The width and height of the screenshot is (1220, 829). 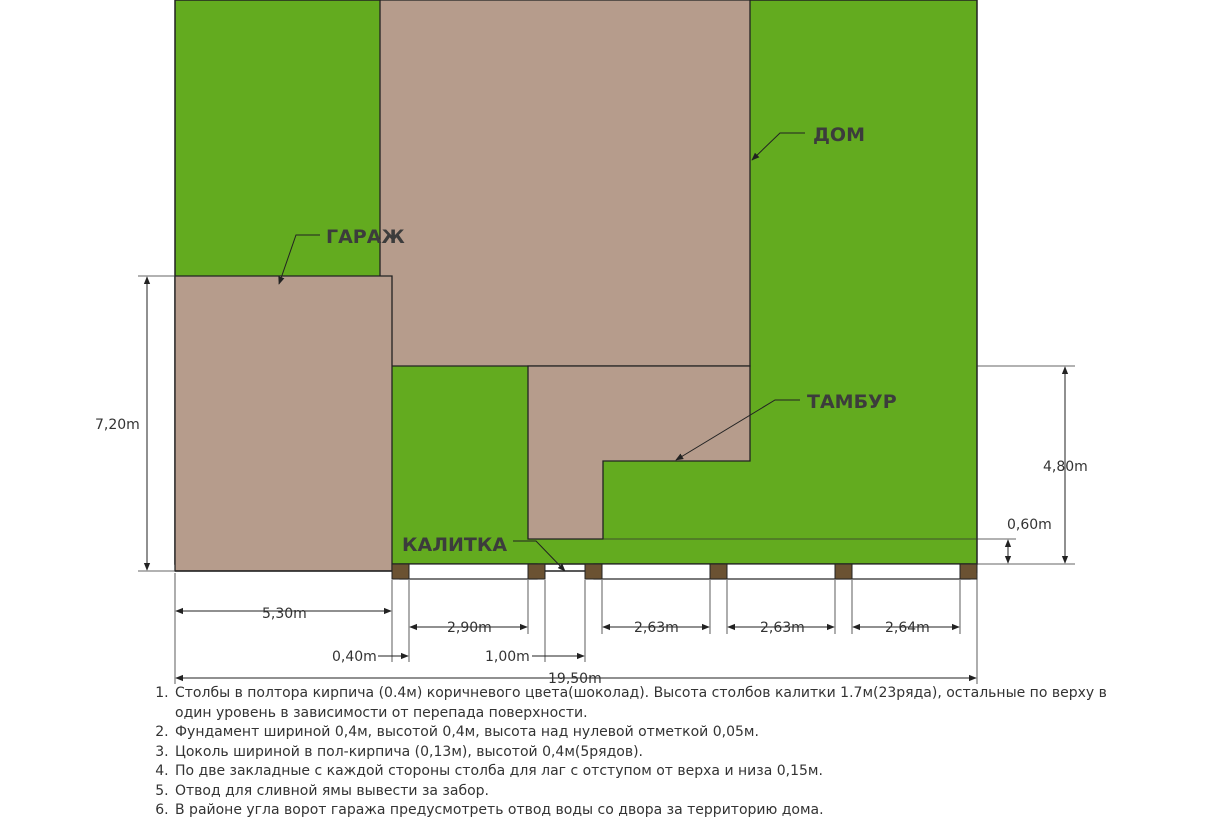 I want to click on house-label: ДОМ, so click(x=839, y=135).